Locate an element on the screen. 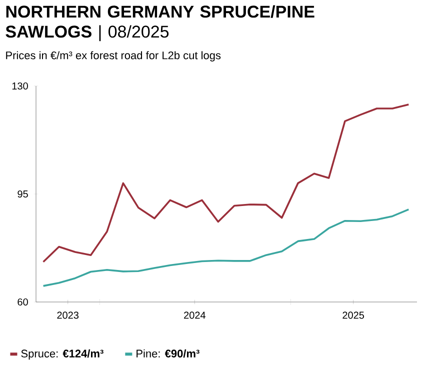 This screenshot has width=429, height=367. x-tick-label: 2023 is located at coordinates (68, 315).